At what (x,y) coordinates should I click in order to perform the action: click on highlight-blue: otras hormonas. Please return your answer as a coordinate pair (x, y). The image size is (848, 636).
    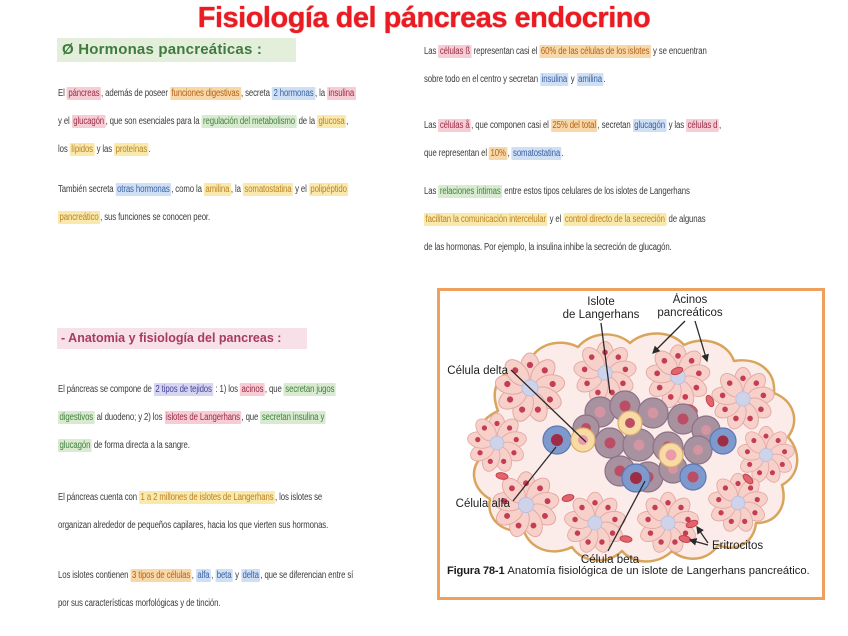
    Looking at the image, I should click on (143, 189).